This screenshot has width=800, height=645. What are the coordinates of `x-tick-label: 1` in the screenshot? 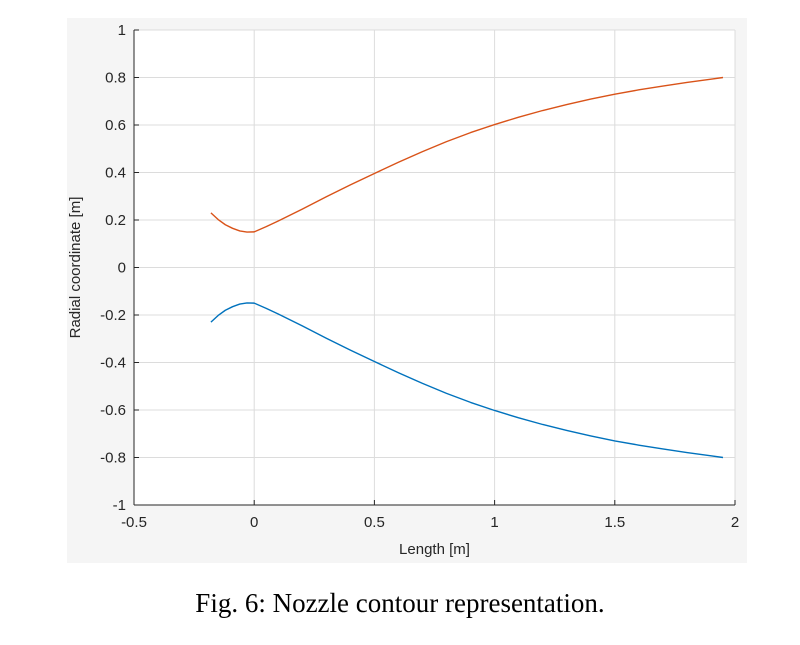 It's located at (494, 522).